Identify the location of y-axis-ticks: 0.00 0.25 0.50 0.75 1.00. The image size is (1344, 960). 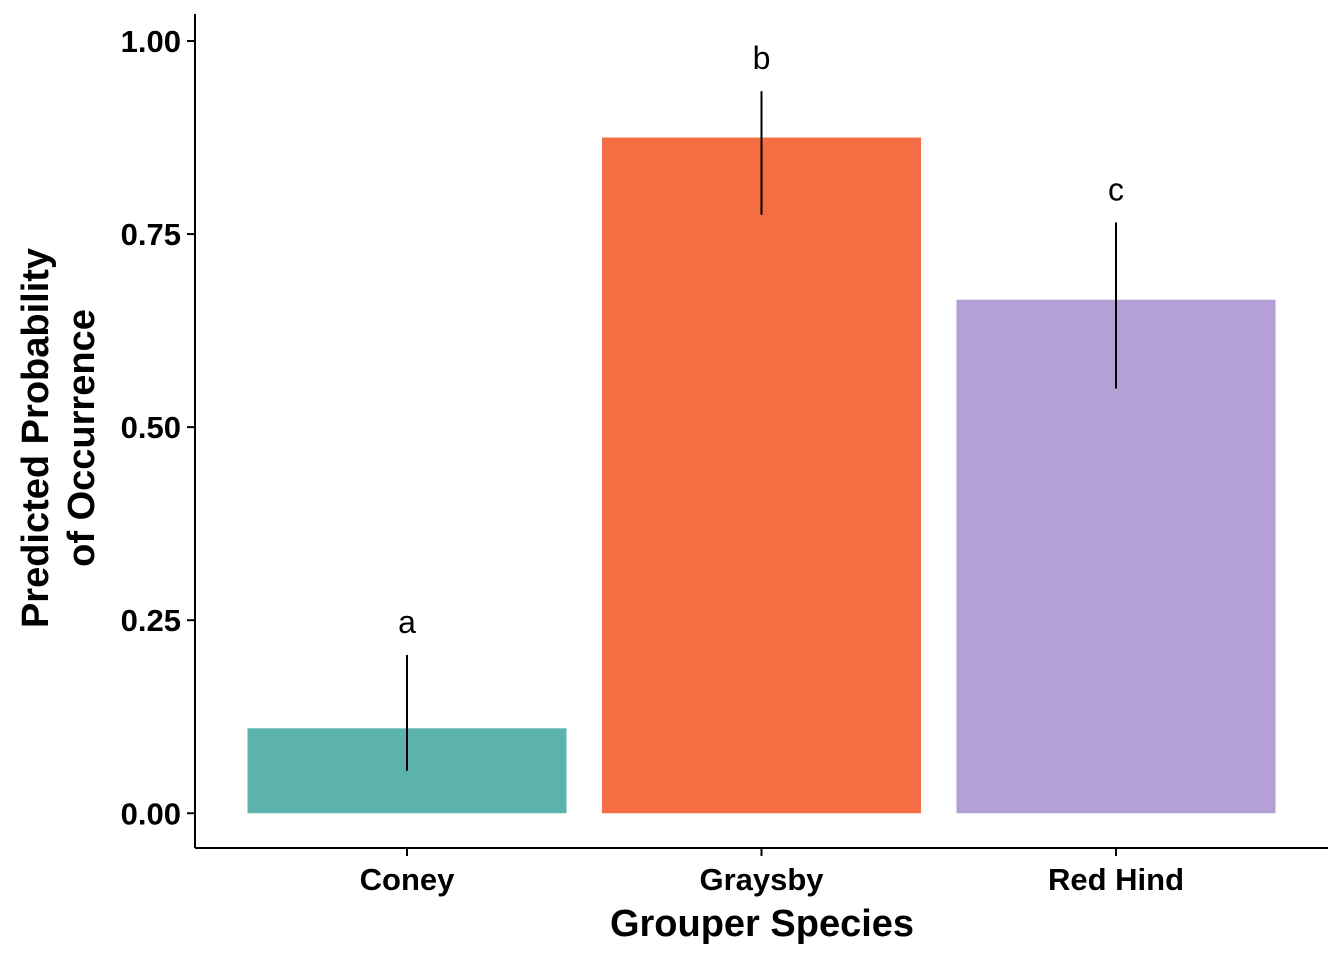
(158, 427).